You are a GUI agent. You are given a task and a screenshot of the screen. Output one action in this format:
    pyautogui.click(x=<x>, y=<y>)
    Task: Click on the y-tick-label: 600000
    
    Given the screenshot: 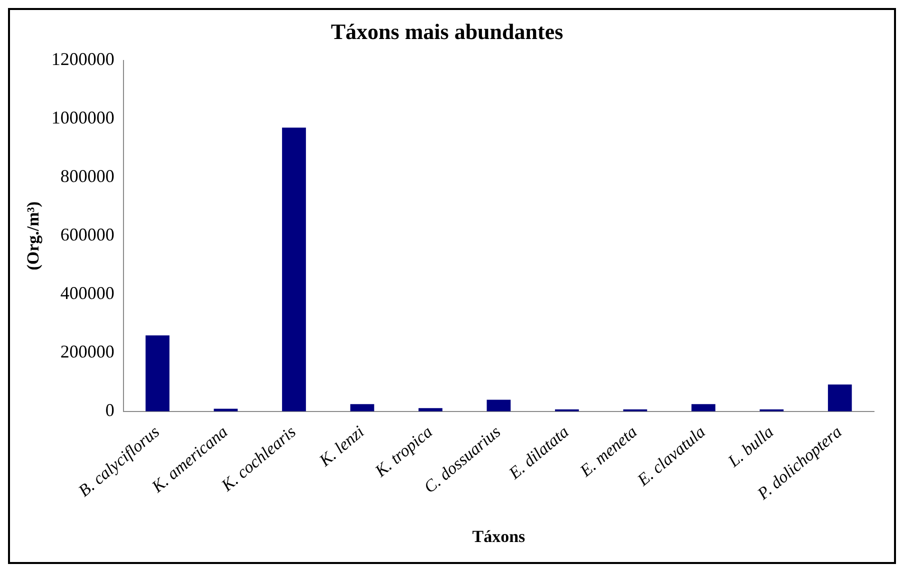 What is the action you would take?
    pyautogui.click(x=87, y=234)
    